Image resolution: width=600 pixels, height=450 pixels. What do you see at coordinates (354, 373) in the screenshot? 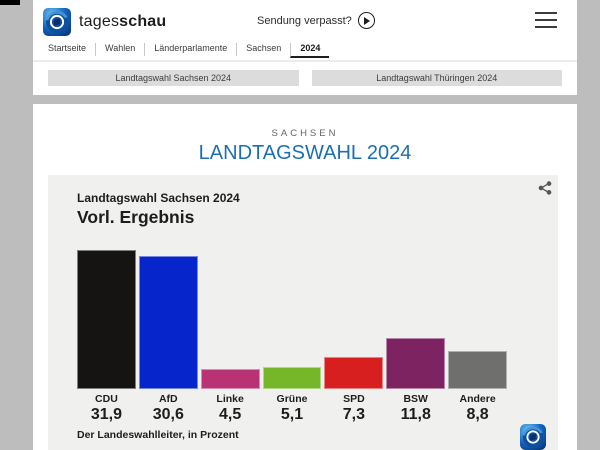
I see `bar-spd` at bounding box center [354, 373].